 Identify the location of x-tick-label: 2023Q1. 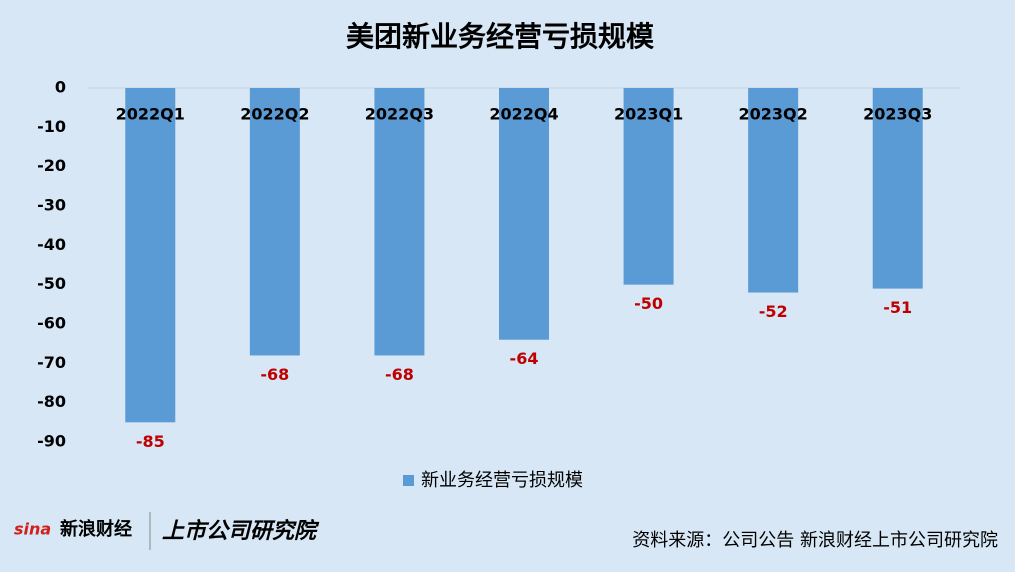
(648, 114).